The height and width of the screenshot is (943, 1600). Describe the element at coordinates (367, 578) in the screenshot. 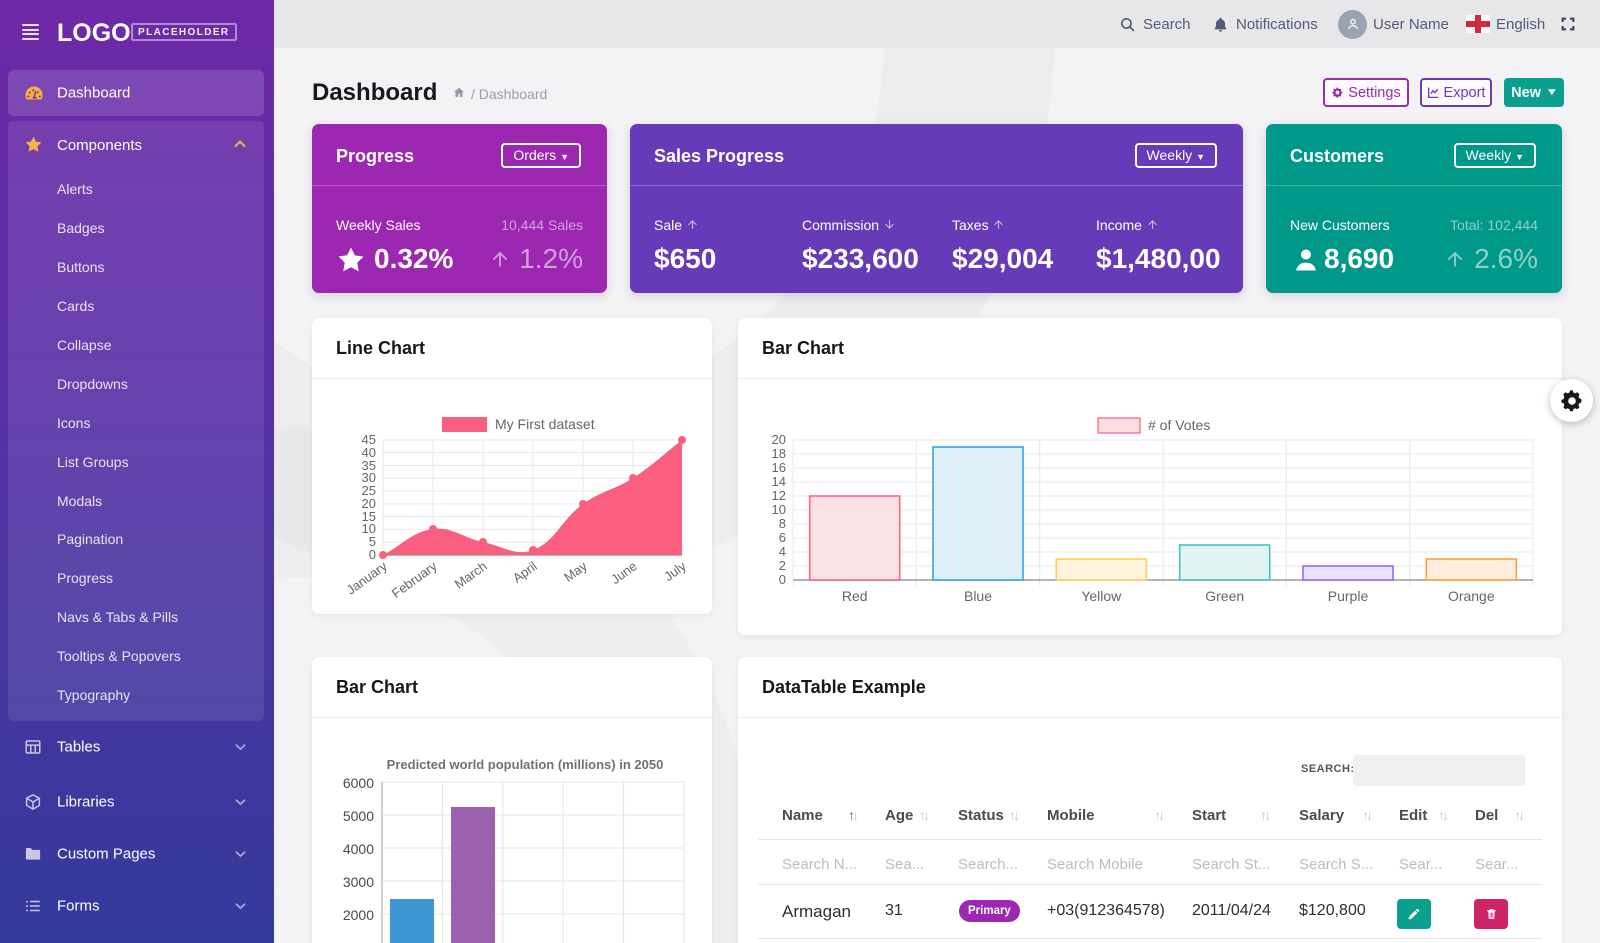

I see `svg-text: January` at that location.